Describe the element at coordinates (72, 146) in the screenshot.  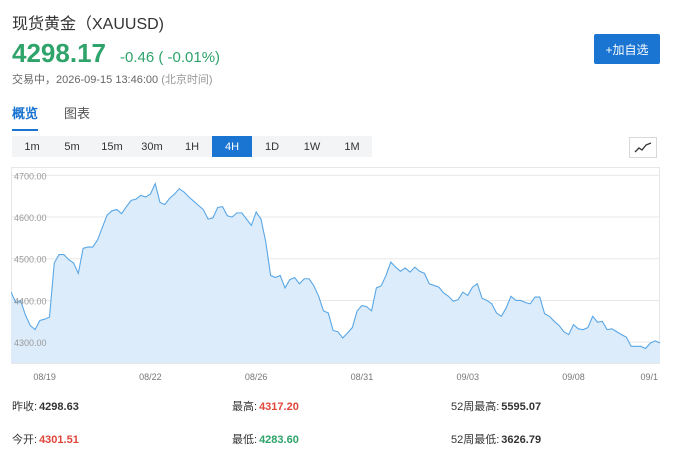
I see `interval-5m: 5m` at that location.